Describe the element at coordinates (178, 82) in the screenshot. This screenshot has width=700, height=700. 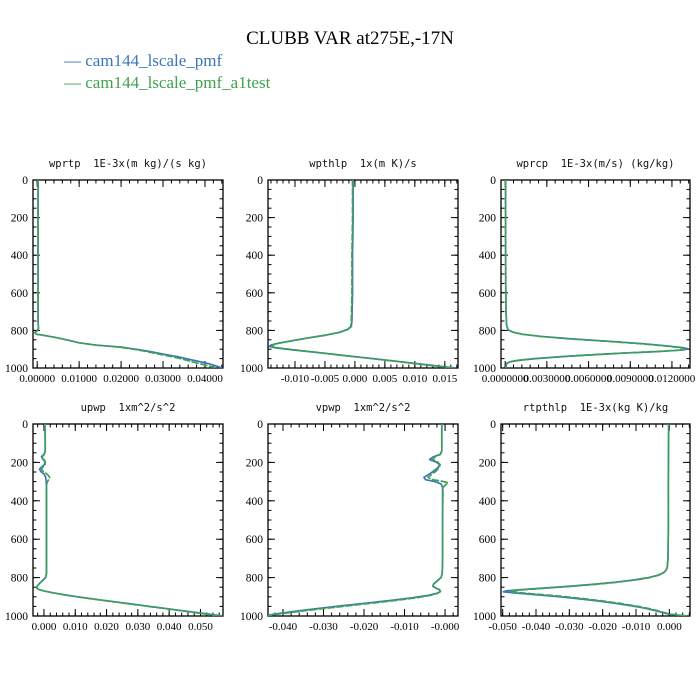
I see `legend-label-2: cam144_lscale_pmf_a1test` at that location.